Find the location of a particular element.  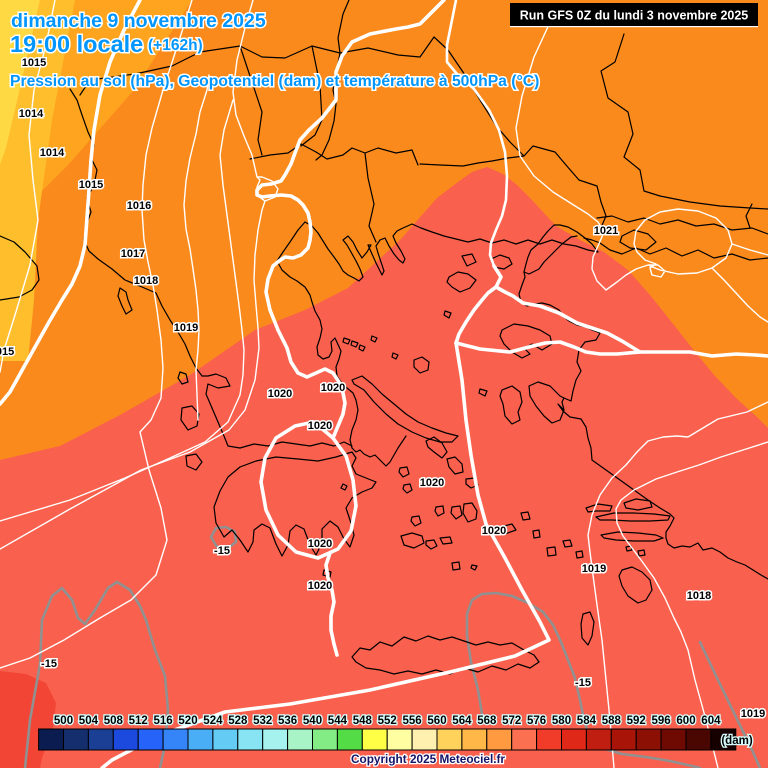

svg-text: 568 is located at coordinates (487, 721).